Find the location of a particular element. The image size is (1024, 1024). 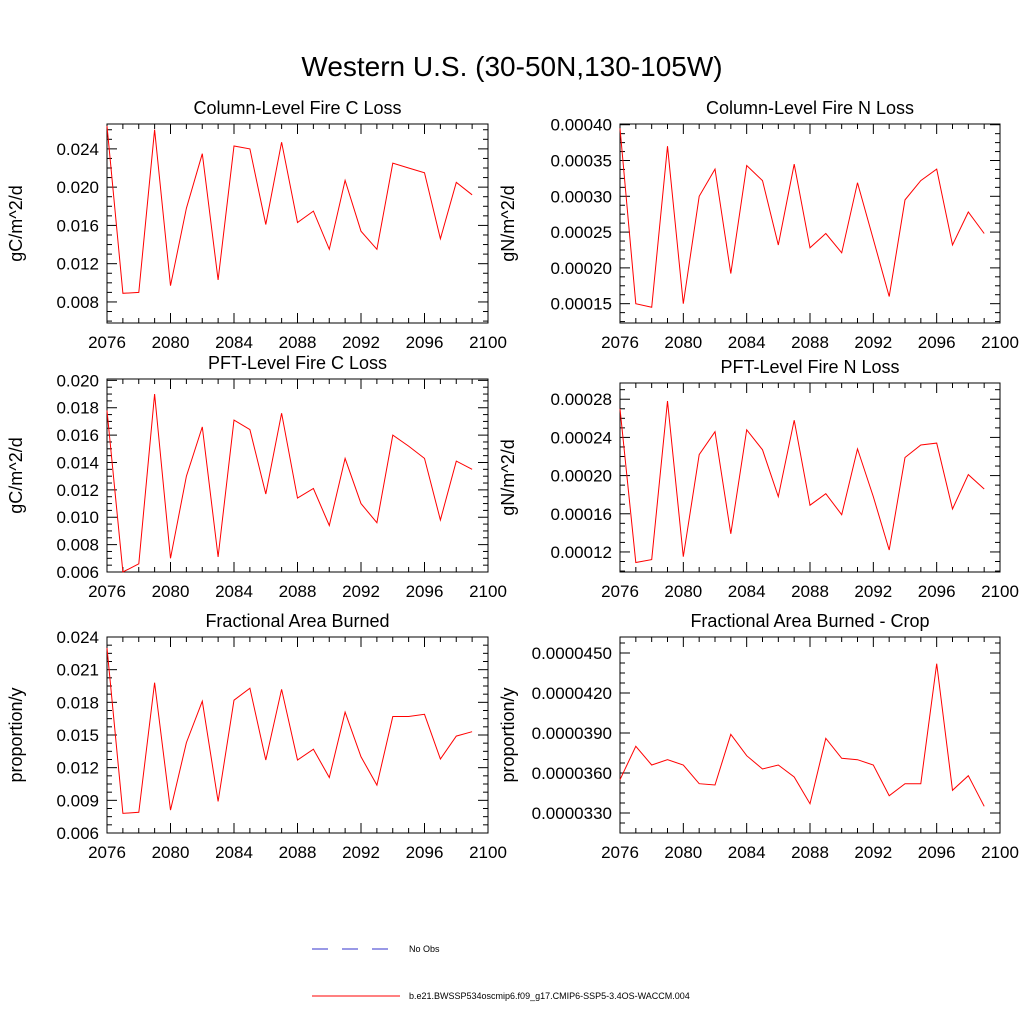

y-tick-label: 0.0000420 is located at coordinates (572, 693).